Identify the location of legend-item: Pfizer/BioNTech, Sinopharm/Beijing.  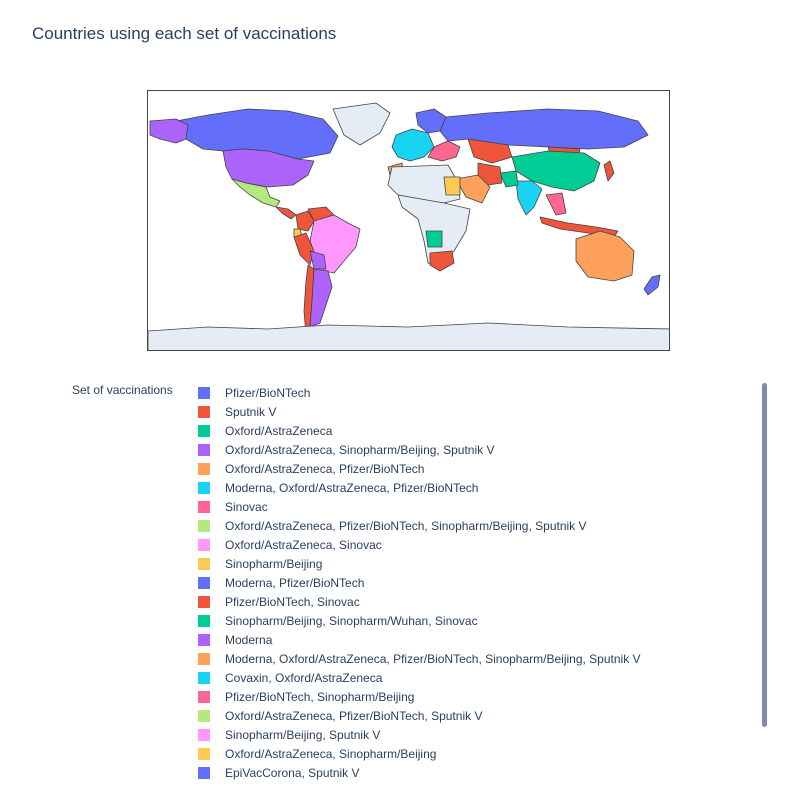
(476, 696).